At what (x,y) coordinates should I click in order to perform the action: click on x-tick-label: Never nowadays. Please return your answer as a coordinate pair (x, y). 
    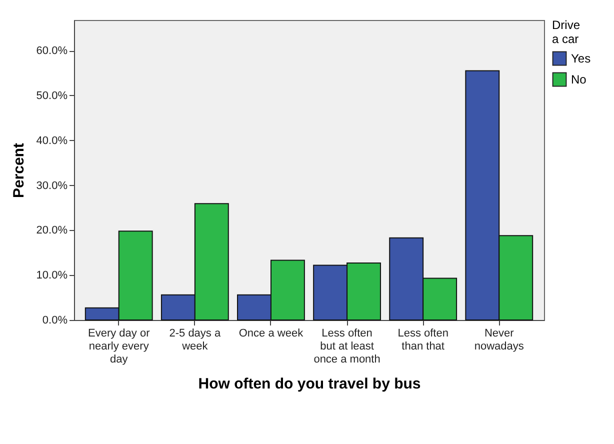
    Looking at the image, I should click on (499, 340).